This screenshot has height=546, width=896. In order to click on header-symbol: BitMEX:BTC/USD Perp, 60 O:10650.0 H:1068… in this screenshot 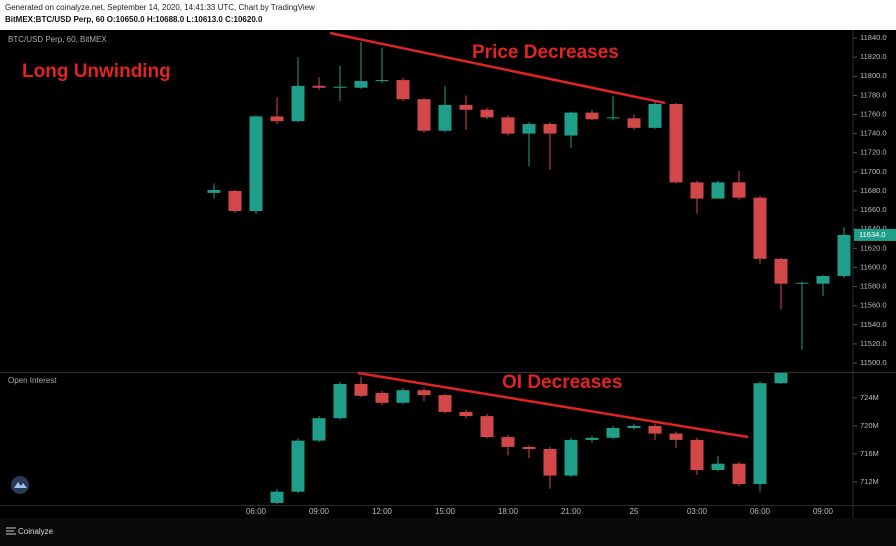, I will do `click(134, 19)`.